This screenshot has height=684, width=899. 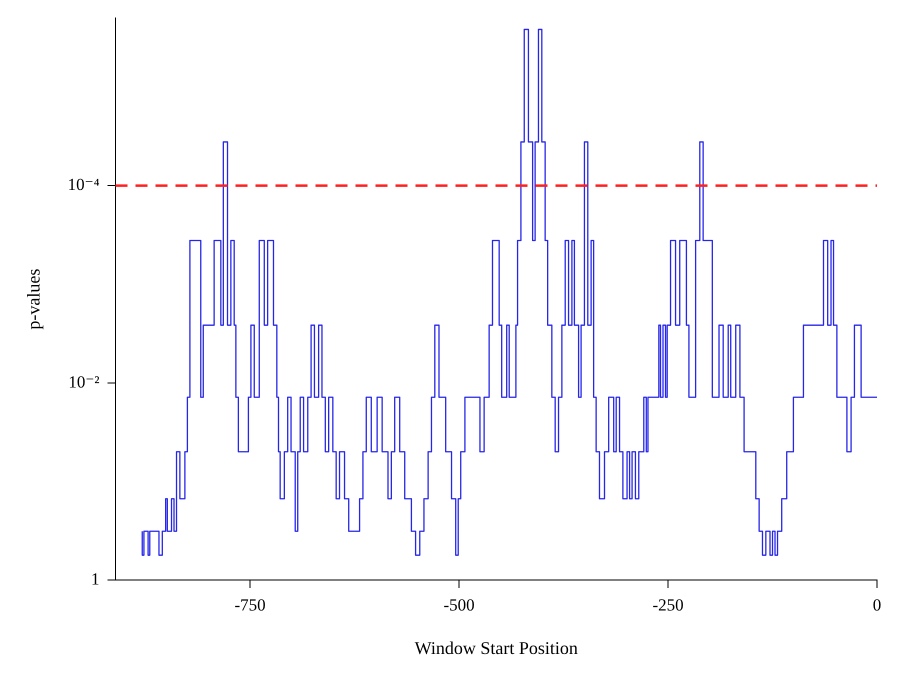 I want to click on y-tick-label: 10⁻², so click(x=84, y=382).